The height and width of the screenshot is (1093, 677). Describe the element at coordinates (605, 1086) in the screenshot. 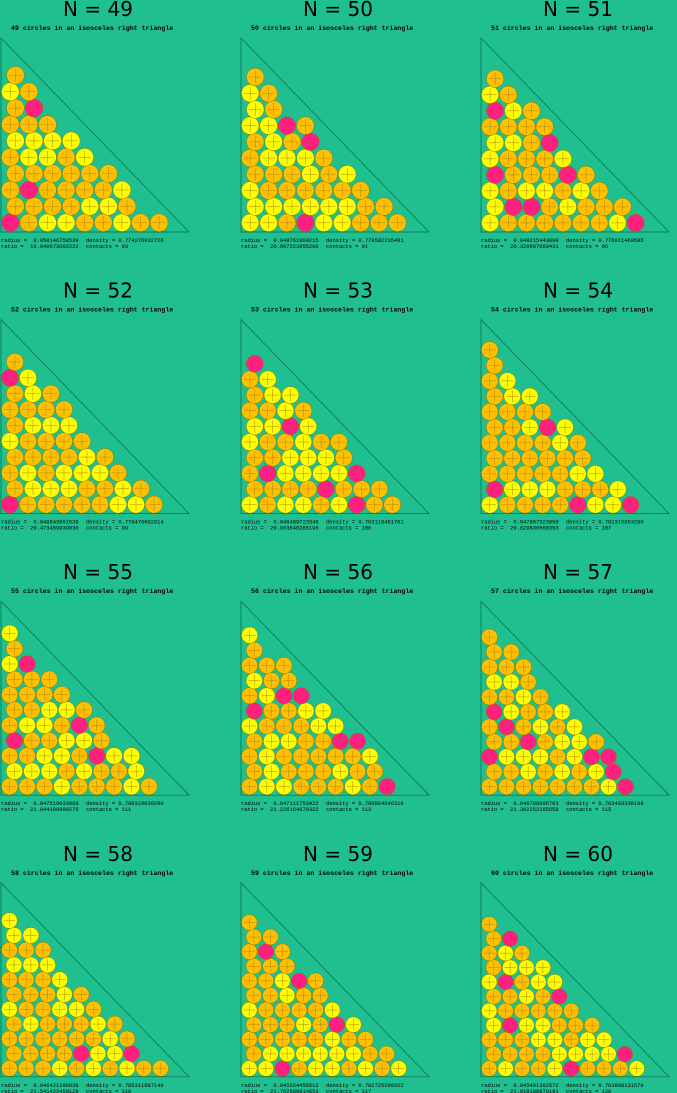

I see `stat: density = 0.783808131579` at that location.